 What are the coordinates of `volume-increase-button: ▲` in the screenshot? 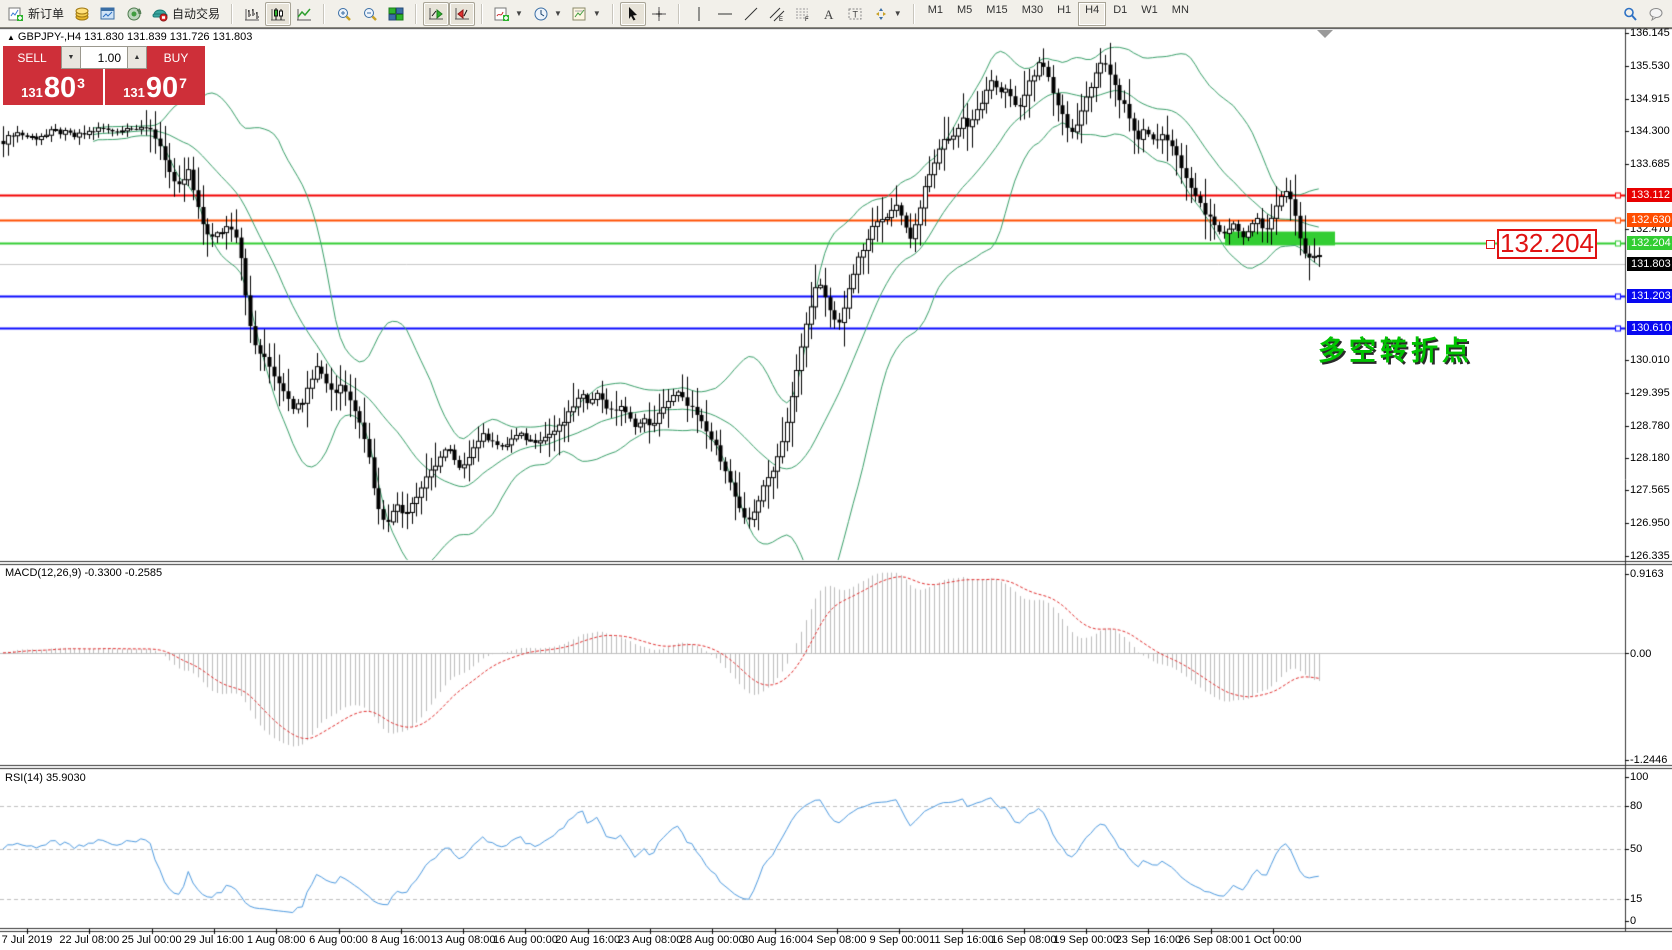 It's located at (137, 57).